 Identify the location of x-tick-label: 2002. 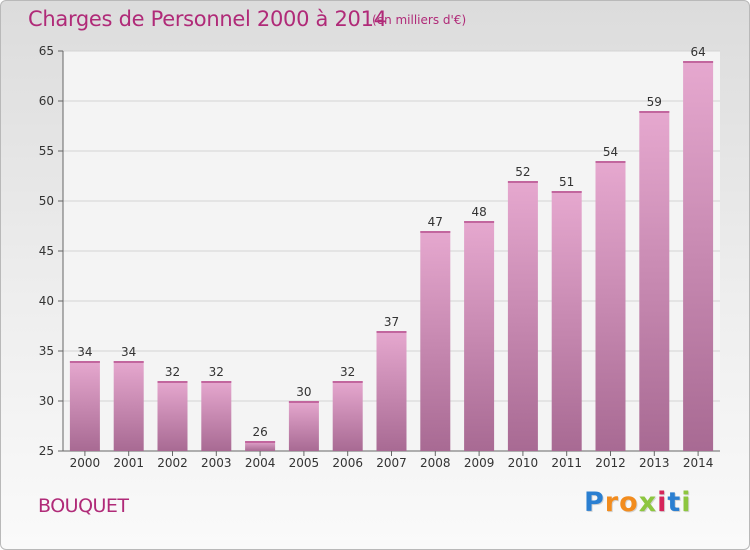
(172, 463).